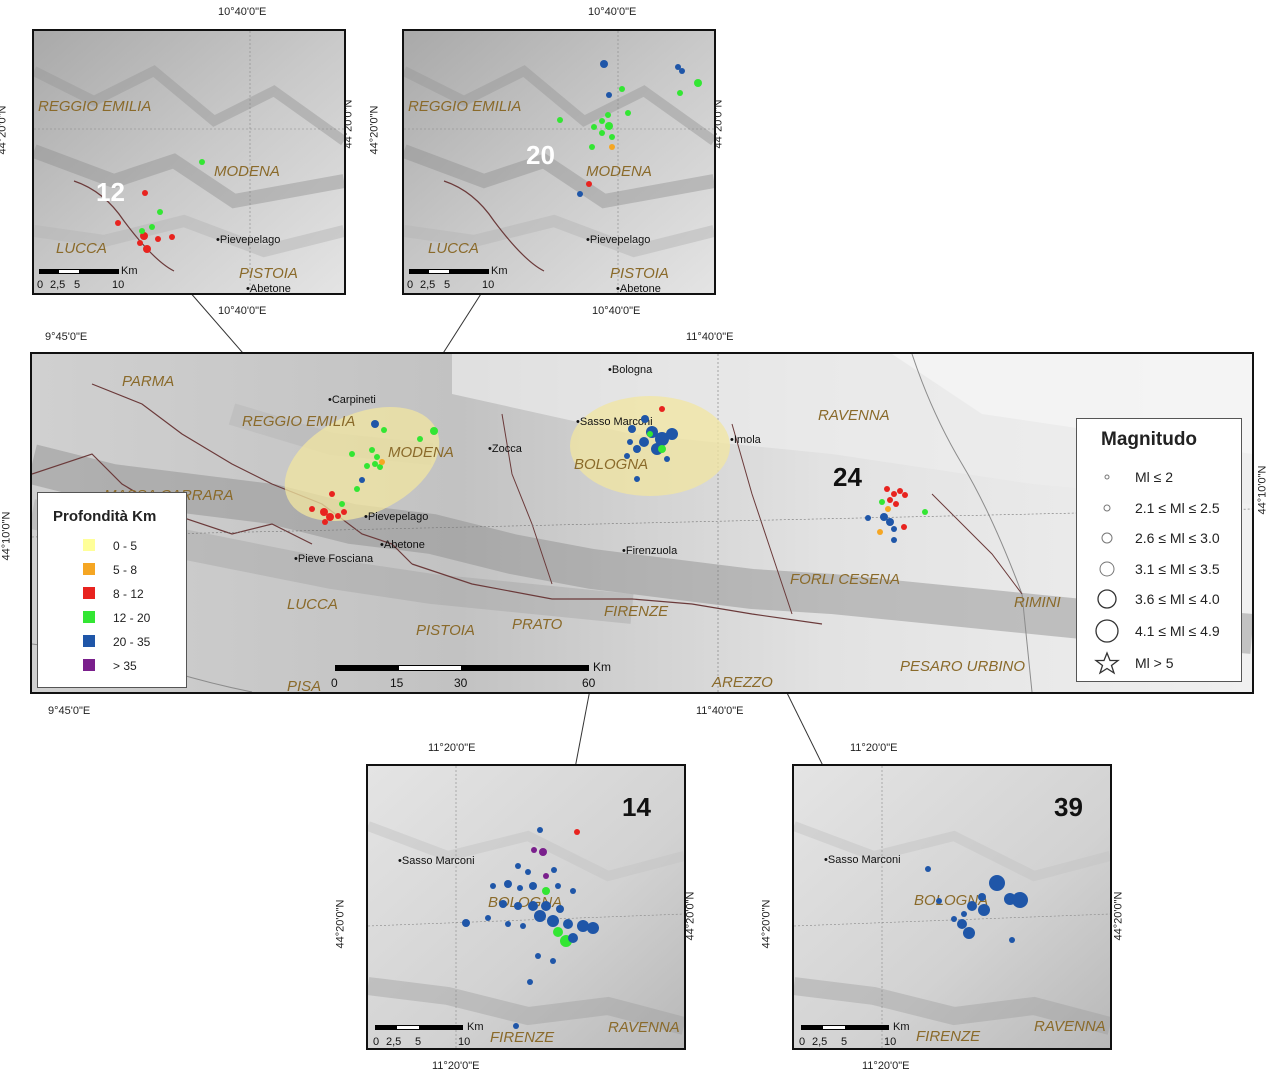  What do you see at coordinates (862, 860) in the screenshot?
I see `inset-39-town-sasso-marconi: •Sasso Marconi` at bounding box center [862, 860].